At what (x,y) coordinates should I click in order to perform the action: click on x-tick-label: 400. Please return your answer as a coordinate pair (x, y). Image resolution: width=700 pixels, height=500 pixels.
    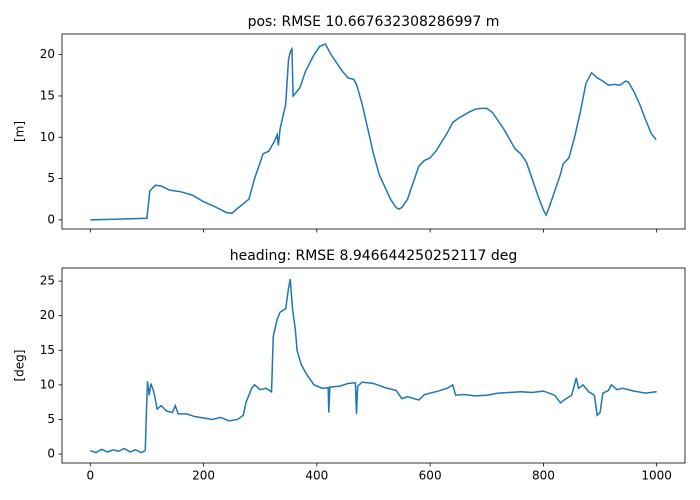
    Looking at the image, I should click on (316, 476).